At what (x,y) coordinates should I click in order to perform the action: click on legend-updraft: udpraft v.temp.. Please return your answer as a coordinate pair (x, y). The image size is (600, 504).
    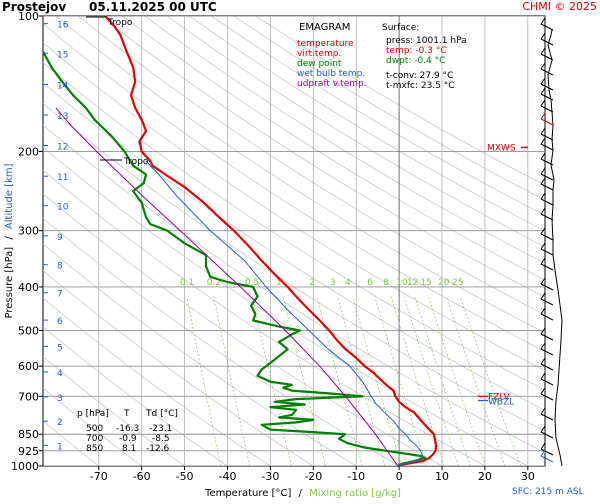
    Looking at the image, I should click on (332, 84).